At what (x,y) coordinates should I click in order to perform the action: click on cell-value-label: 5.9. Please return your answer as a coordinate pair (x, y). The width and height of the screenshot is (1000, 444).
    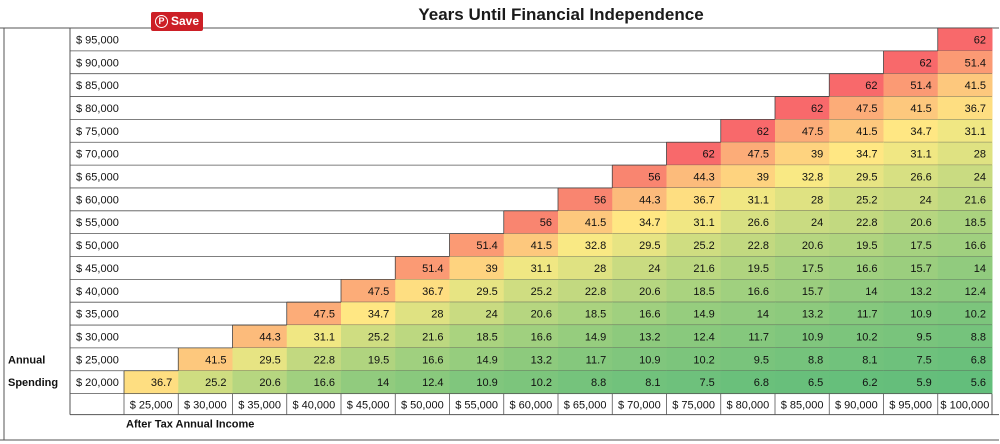
    Looking at the image, I should click on (923, 383).